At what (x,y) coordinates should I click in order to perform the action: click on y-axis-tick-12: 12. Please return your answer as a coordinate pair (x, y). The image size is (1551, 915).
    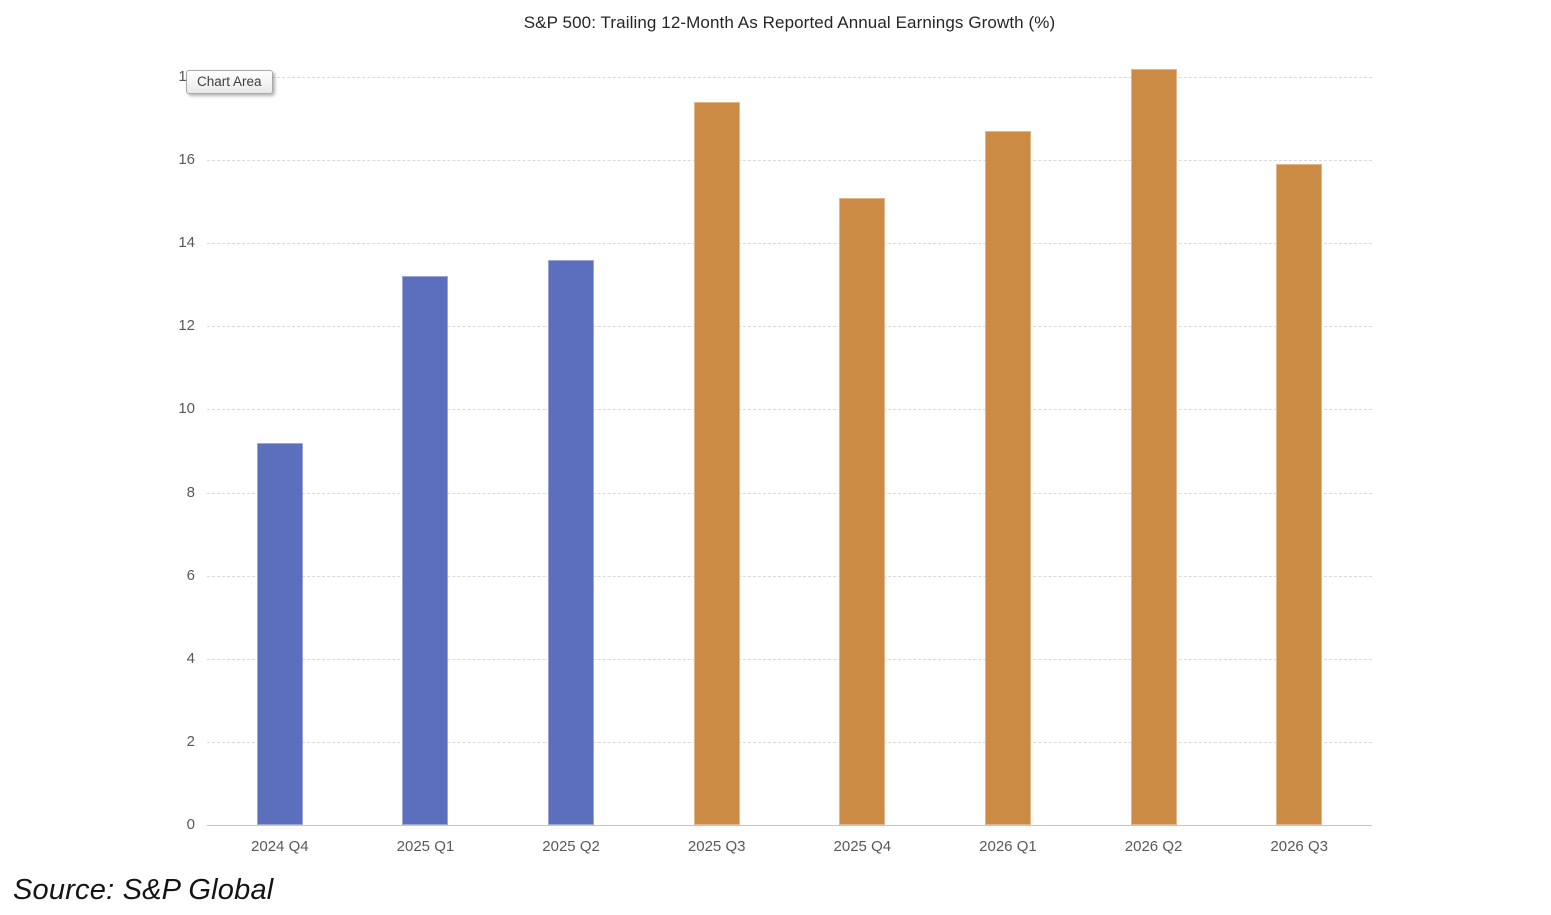
    Looking at the image, I should click on (186, 326).